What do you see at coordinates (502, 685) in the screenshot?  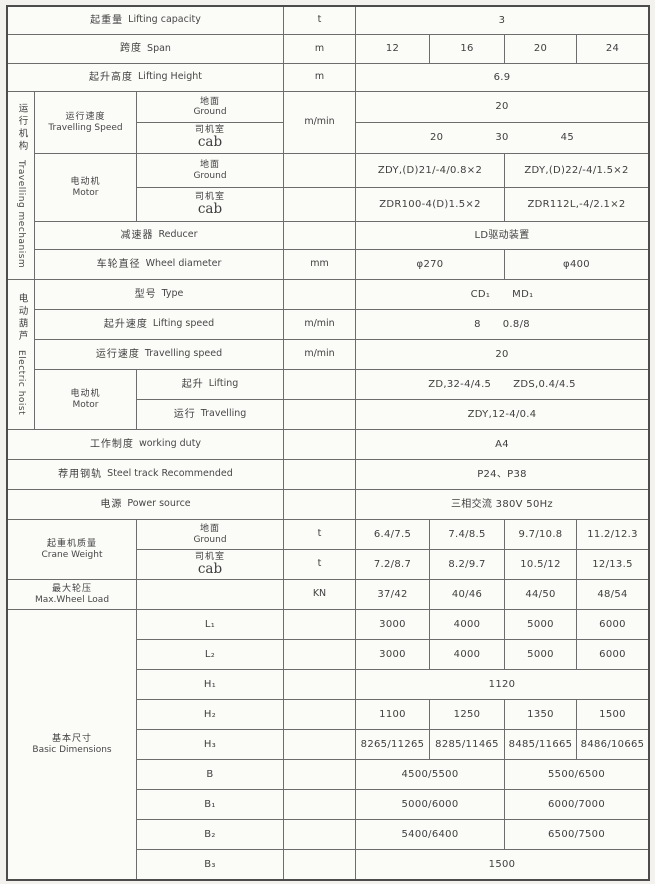 I see `value-h1: 1120` at bounding box center [502, 685].